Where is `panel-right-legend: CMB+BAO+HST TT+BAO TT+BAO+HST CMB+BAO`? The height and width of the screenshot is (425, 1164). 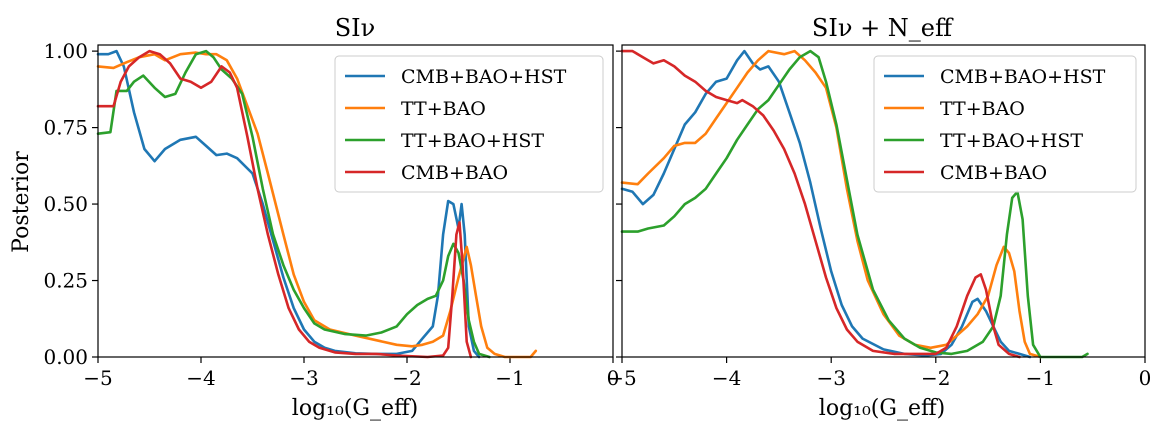 panel-right-legend: CMB+BAO+HST TT+BAO TT+BAO+HST CMB+BAO is located at coordinates (1005, 124).